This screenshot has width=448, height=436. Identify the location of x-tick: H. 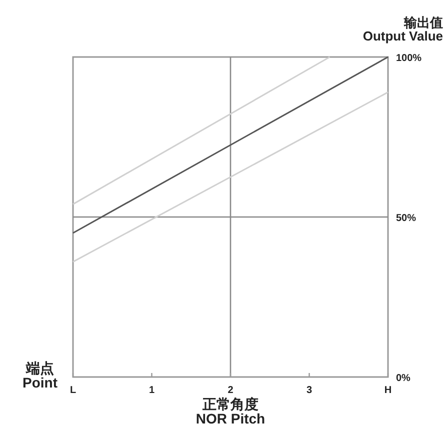
(388, 390).